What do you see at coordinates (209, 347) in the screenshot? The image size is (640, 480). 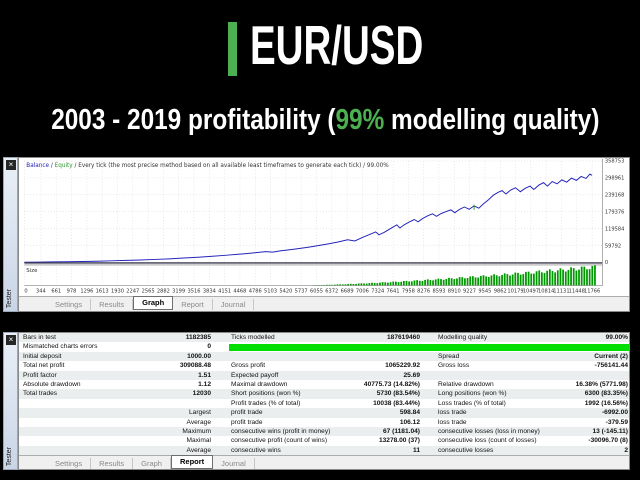 I see `report-value: 0` at bounding box center [209, 347].